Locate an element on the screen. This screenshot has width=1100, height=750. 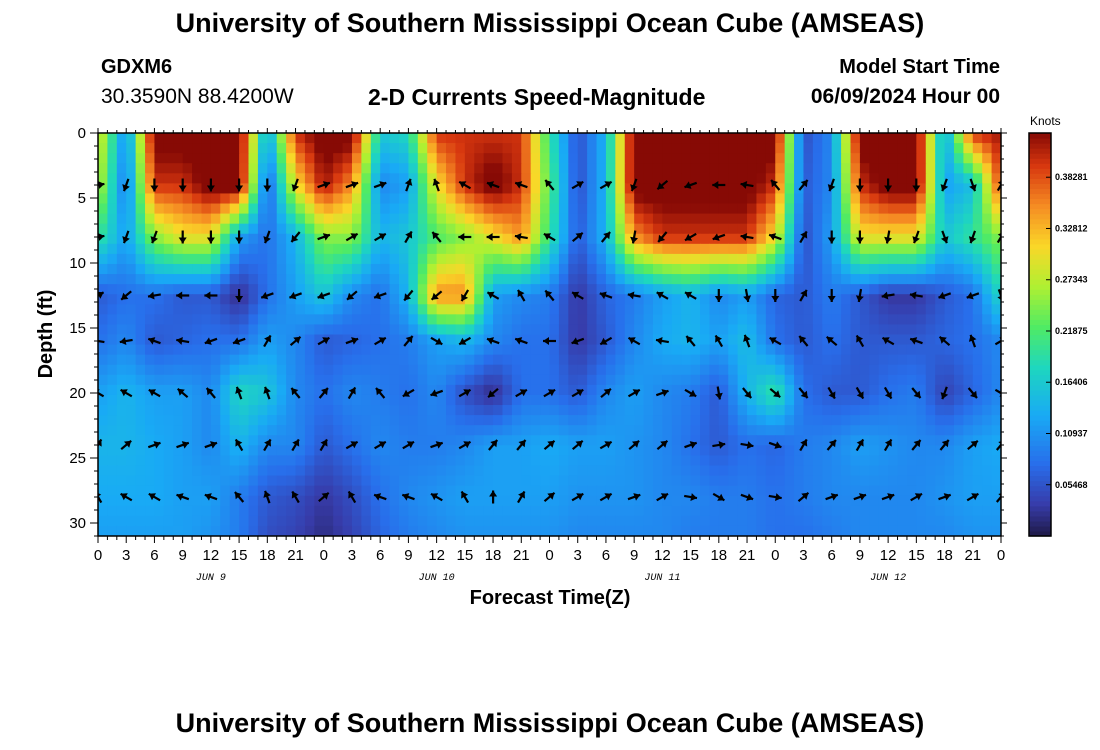
x-tick-label: 0 is located at coordinates (324, 555).